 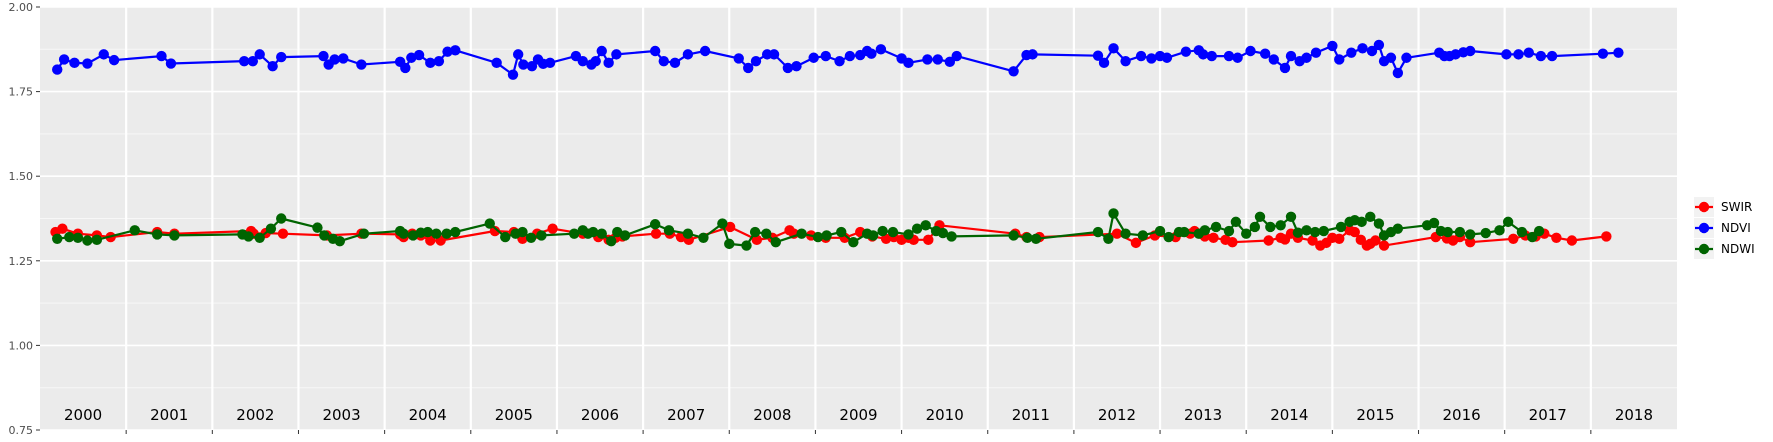 What do you see at coordinates (169, 415) in the screenshot?
I see `year-label: 2001` at bounding box center [169, 415].